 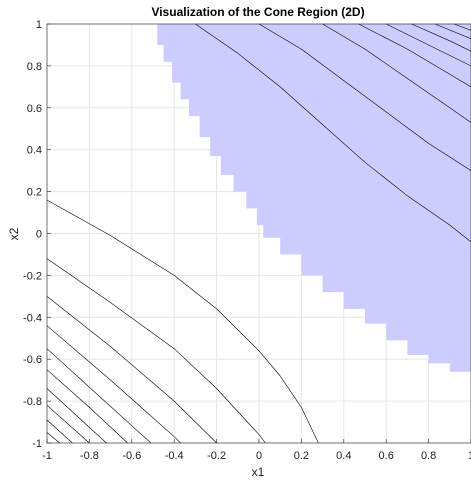 I want to click on x-axis-label: x1, so click(x=258, y=472).